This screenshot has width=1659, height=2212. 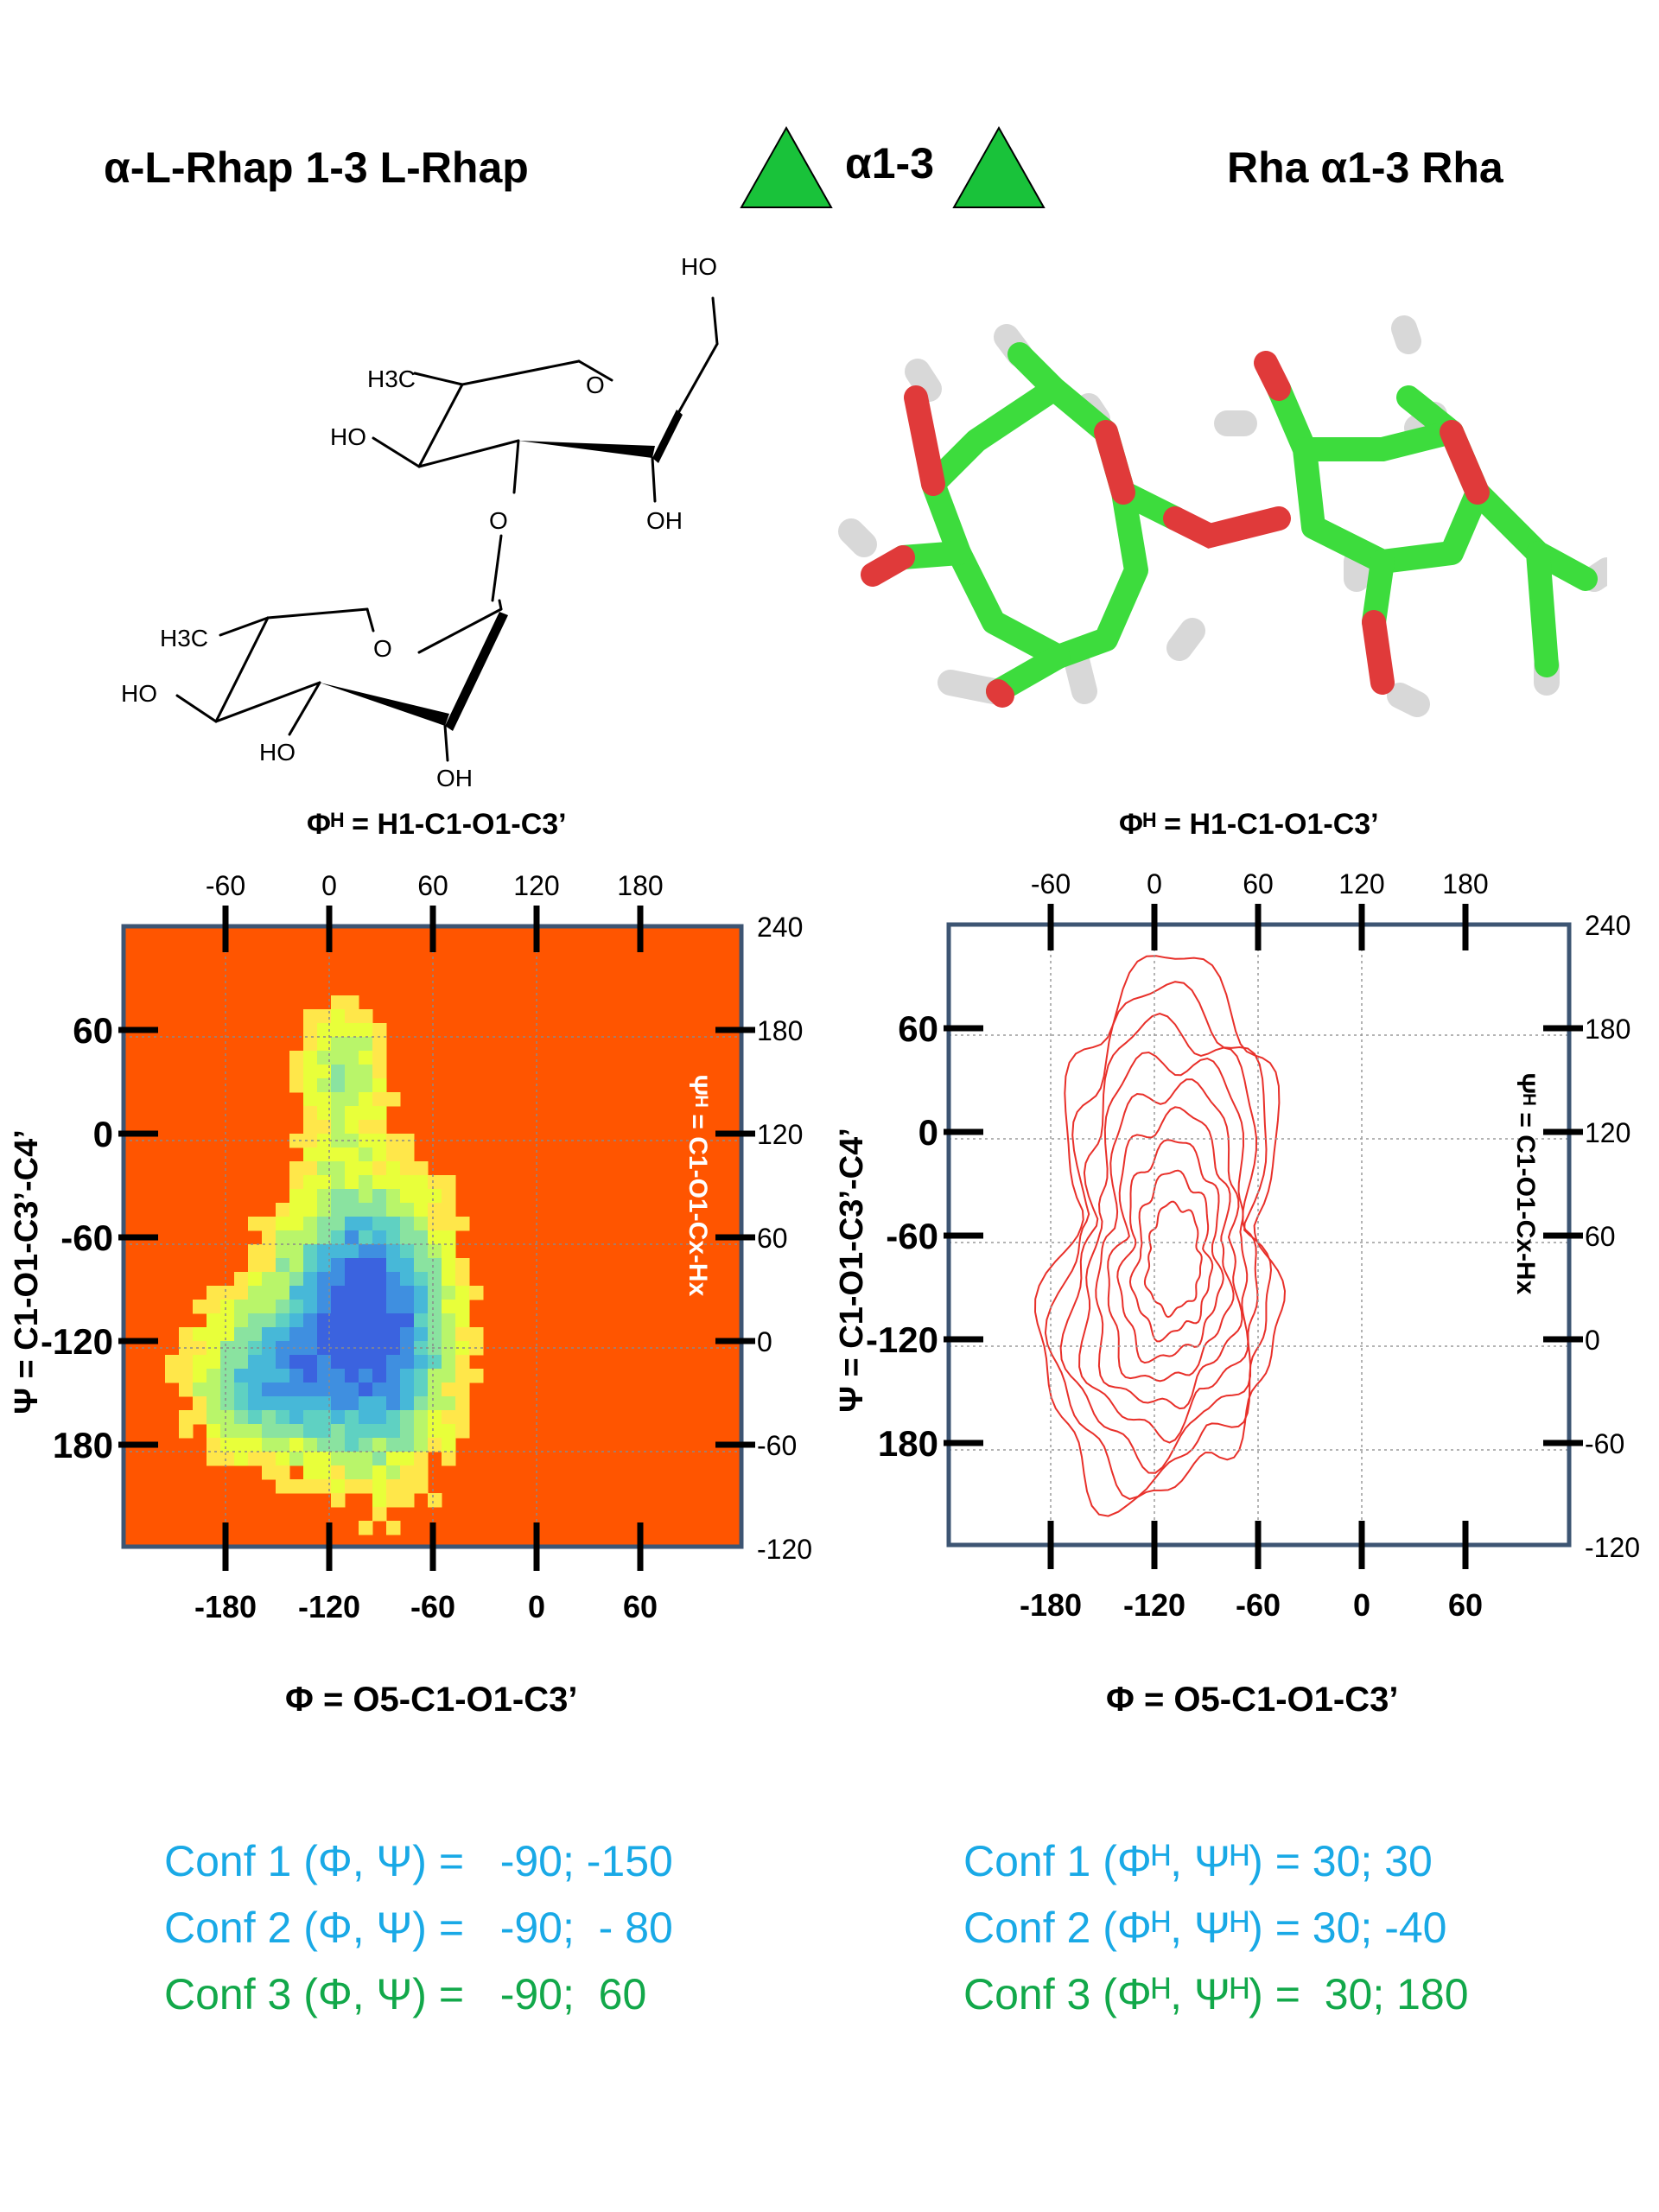 I want to click on y-right-tick-label: -120, so click(x=784, y=1549).